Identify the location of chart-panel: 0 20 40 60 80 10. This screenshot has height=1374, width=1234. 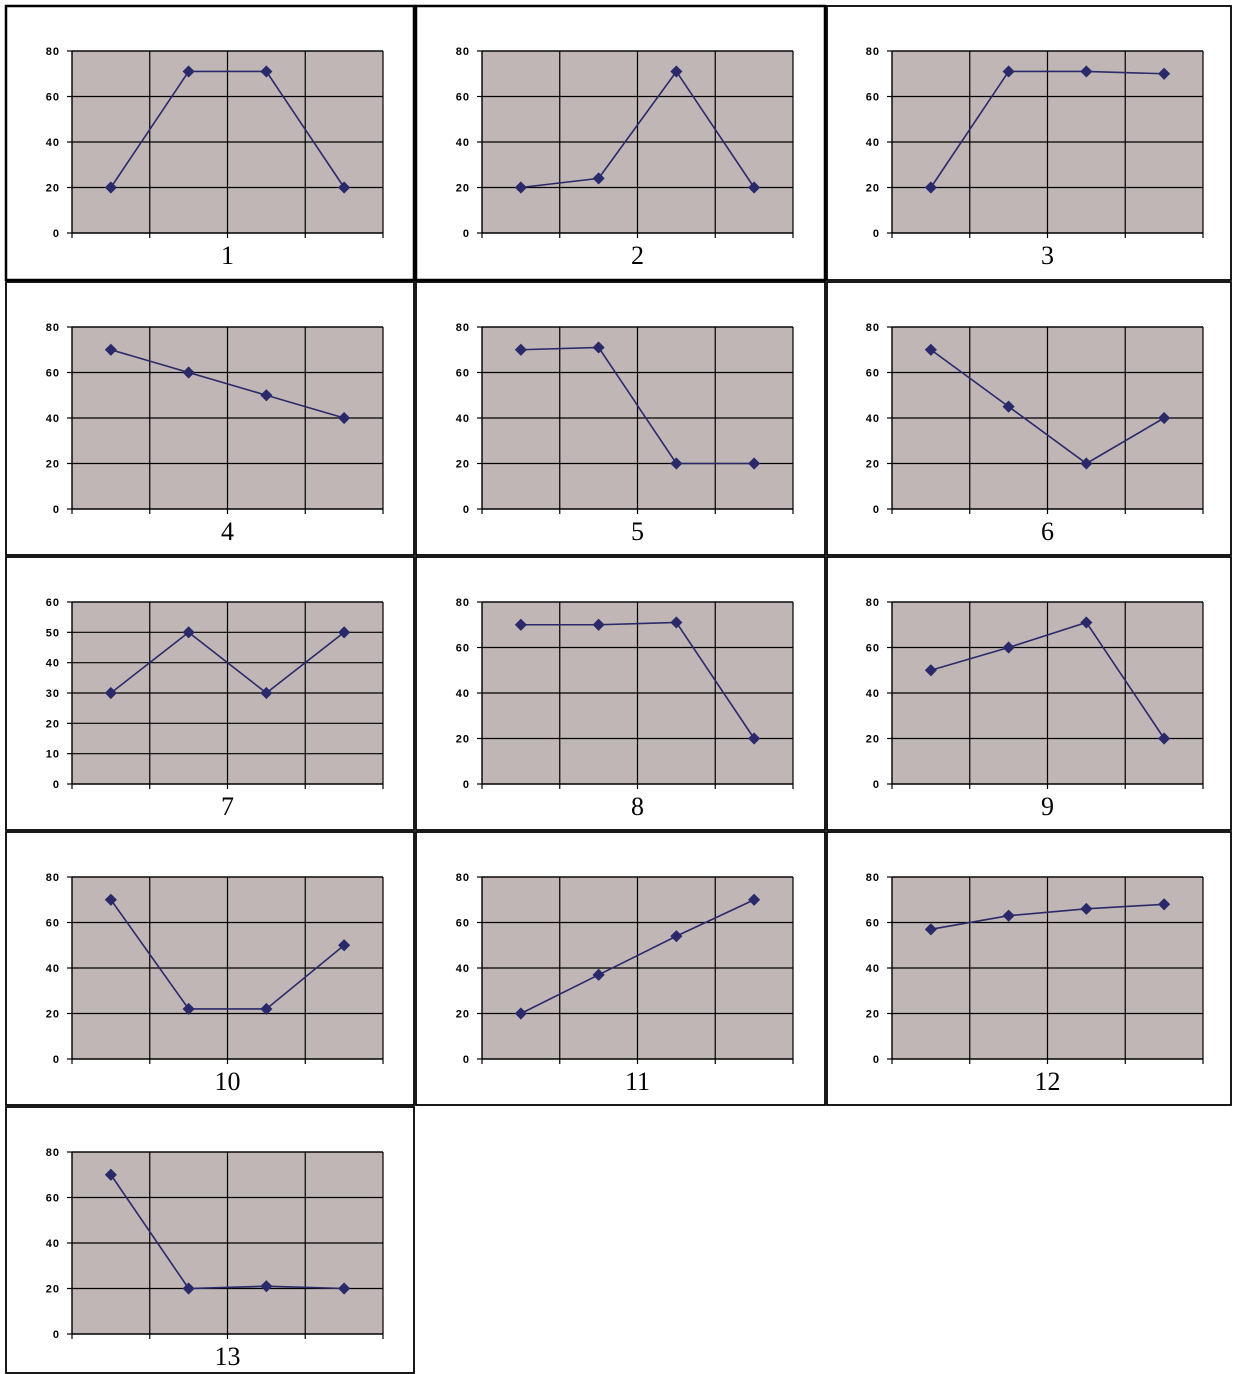
(215, 984).